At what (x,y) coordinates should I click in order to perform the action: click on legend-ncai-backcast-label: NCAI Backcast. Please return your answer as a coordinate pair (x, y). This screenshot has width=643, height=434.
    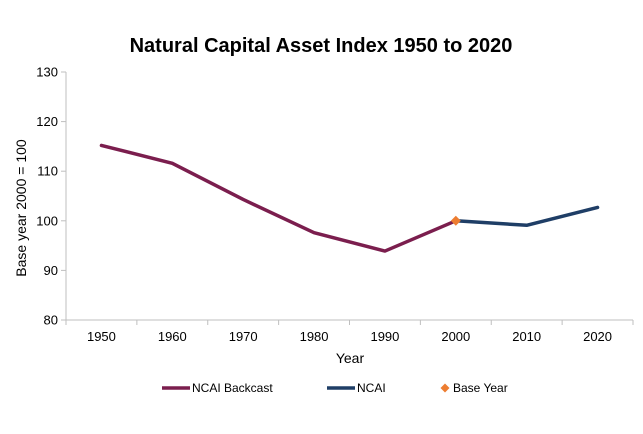
    Looking at the image, I should click on (232, 388).